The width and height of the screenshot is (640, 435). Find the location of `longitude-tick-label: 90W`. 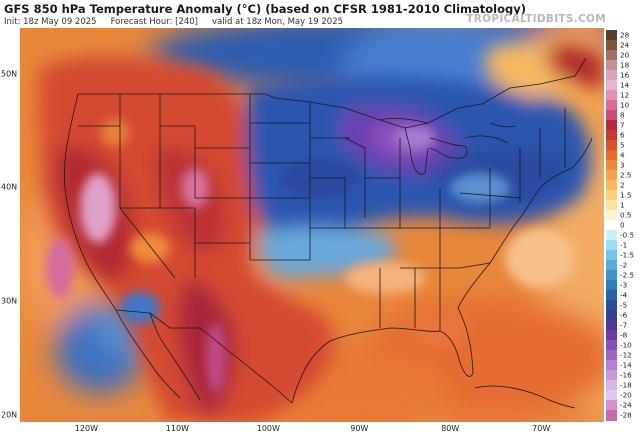

longitude-tick-label: 90W is located at coordinates (359, 428).